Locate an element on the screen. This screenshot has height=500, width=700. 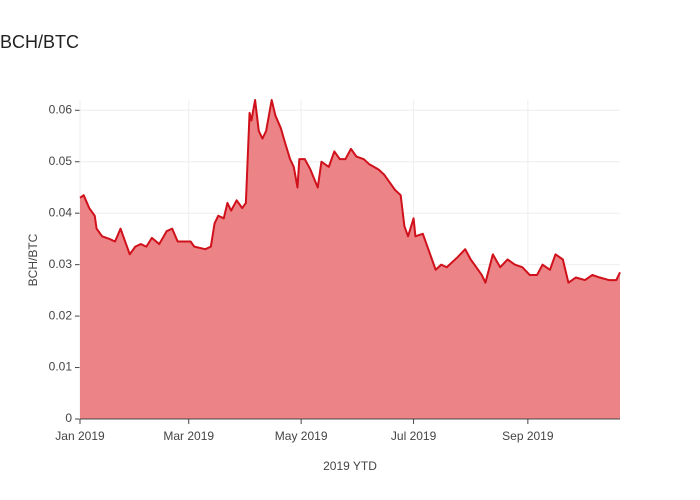
y-axis-label: BCH/BTC is located at coordinates (33, 259).